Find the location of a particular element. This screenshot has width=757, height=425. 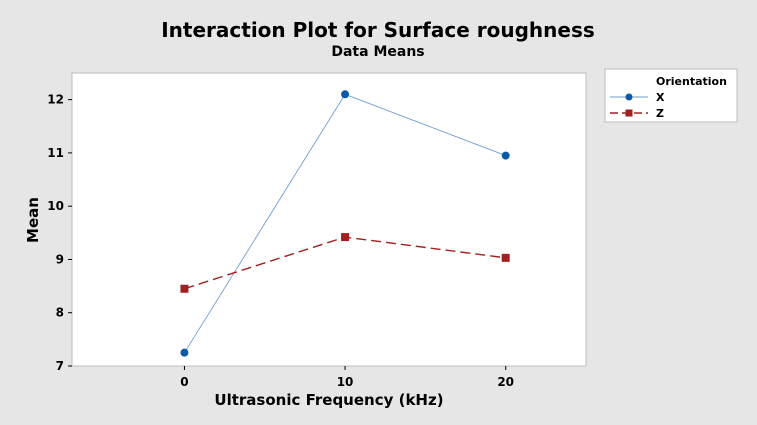

x-tick-label: 20 is located at coordinates (505, 382).